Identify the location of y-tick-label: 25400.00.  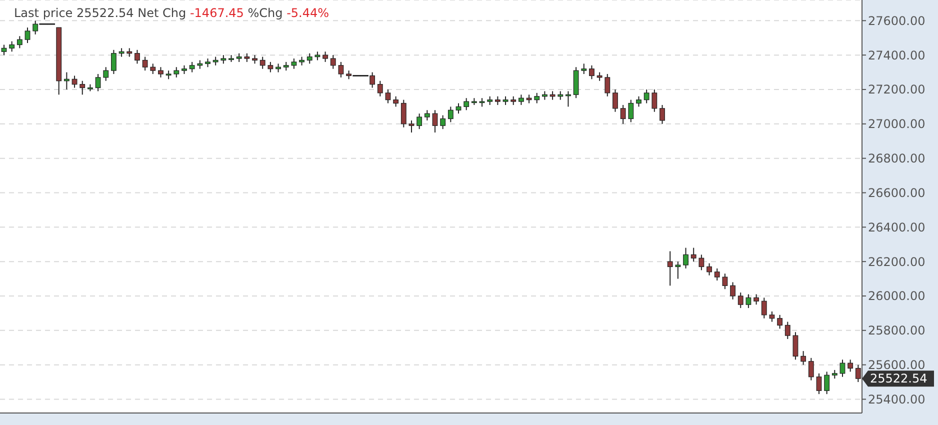
(897, 399).